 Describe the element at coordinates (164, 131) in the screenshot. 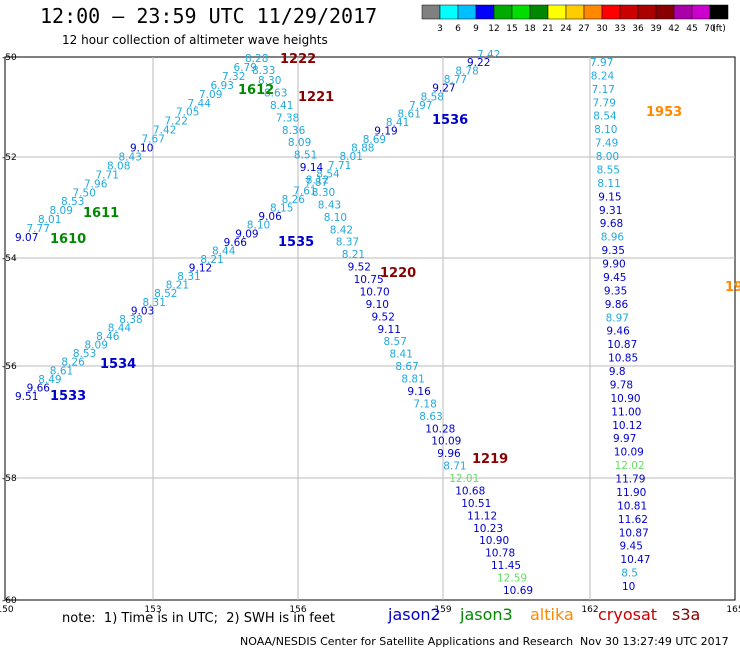

I see `track-value: 7.42` at that location.